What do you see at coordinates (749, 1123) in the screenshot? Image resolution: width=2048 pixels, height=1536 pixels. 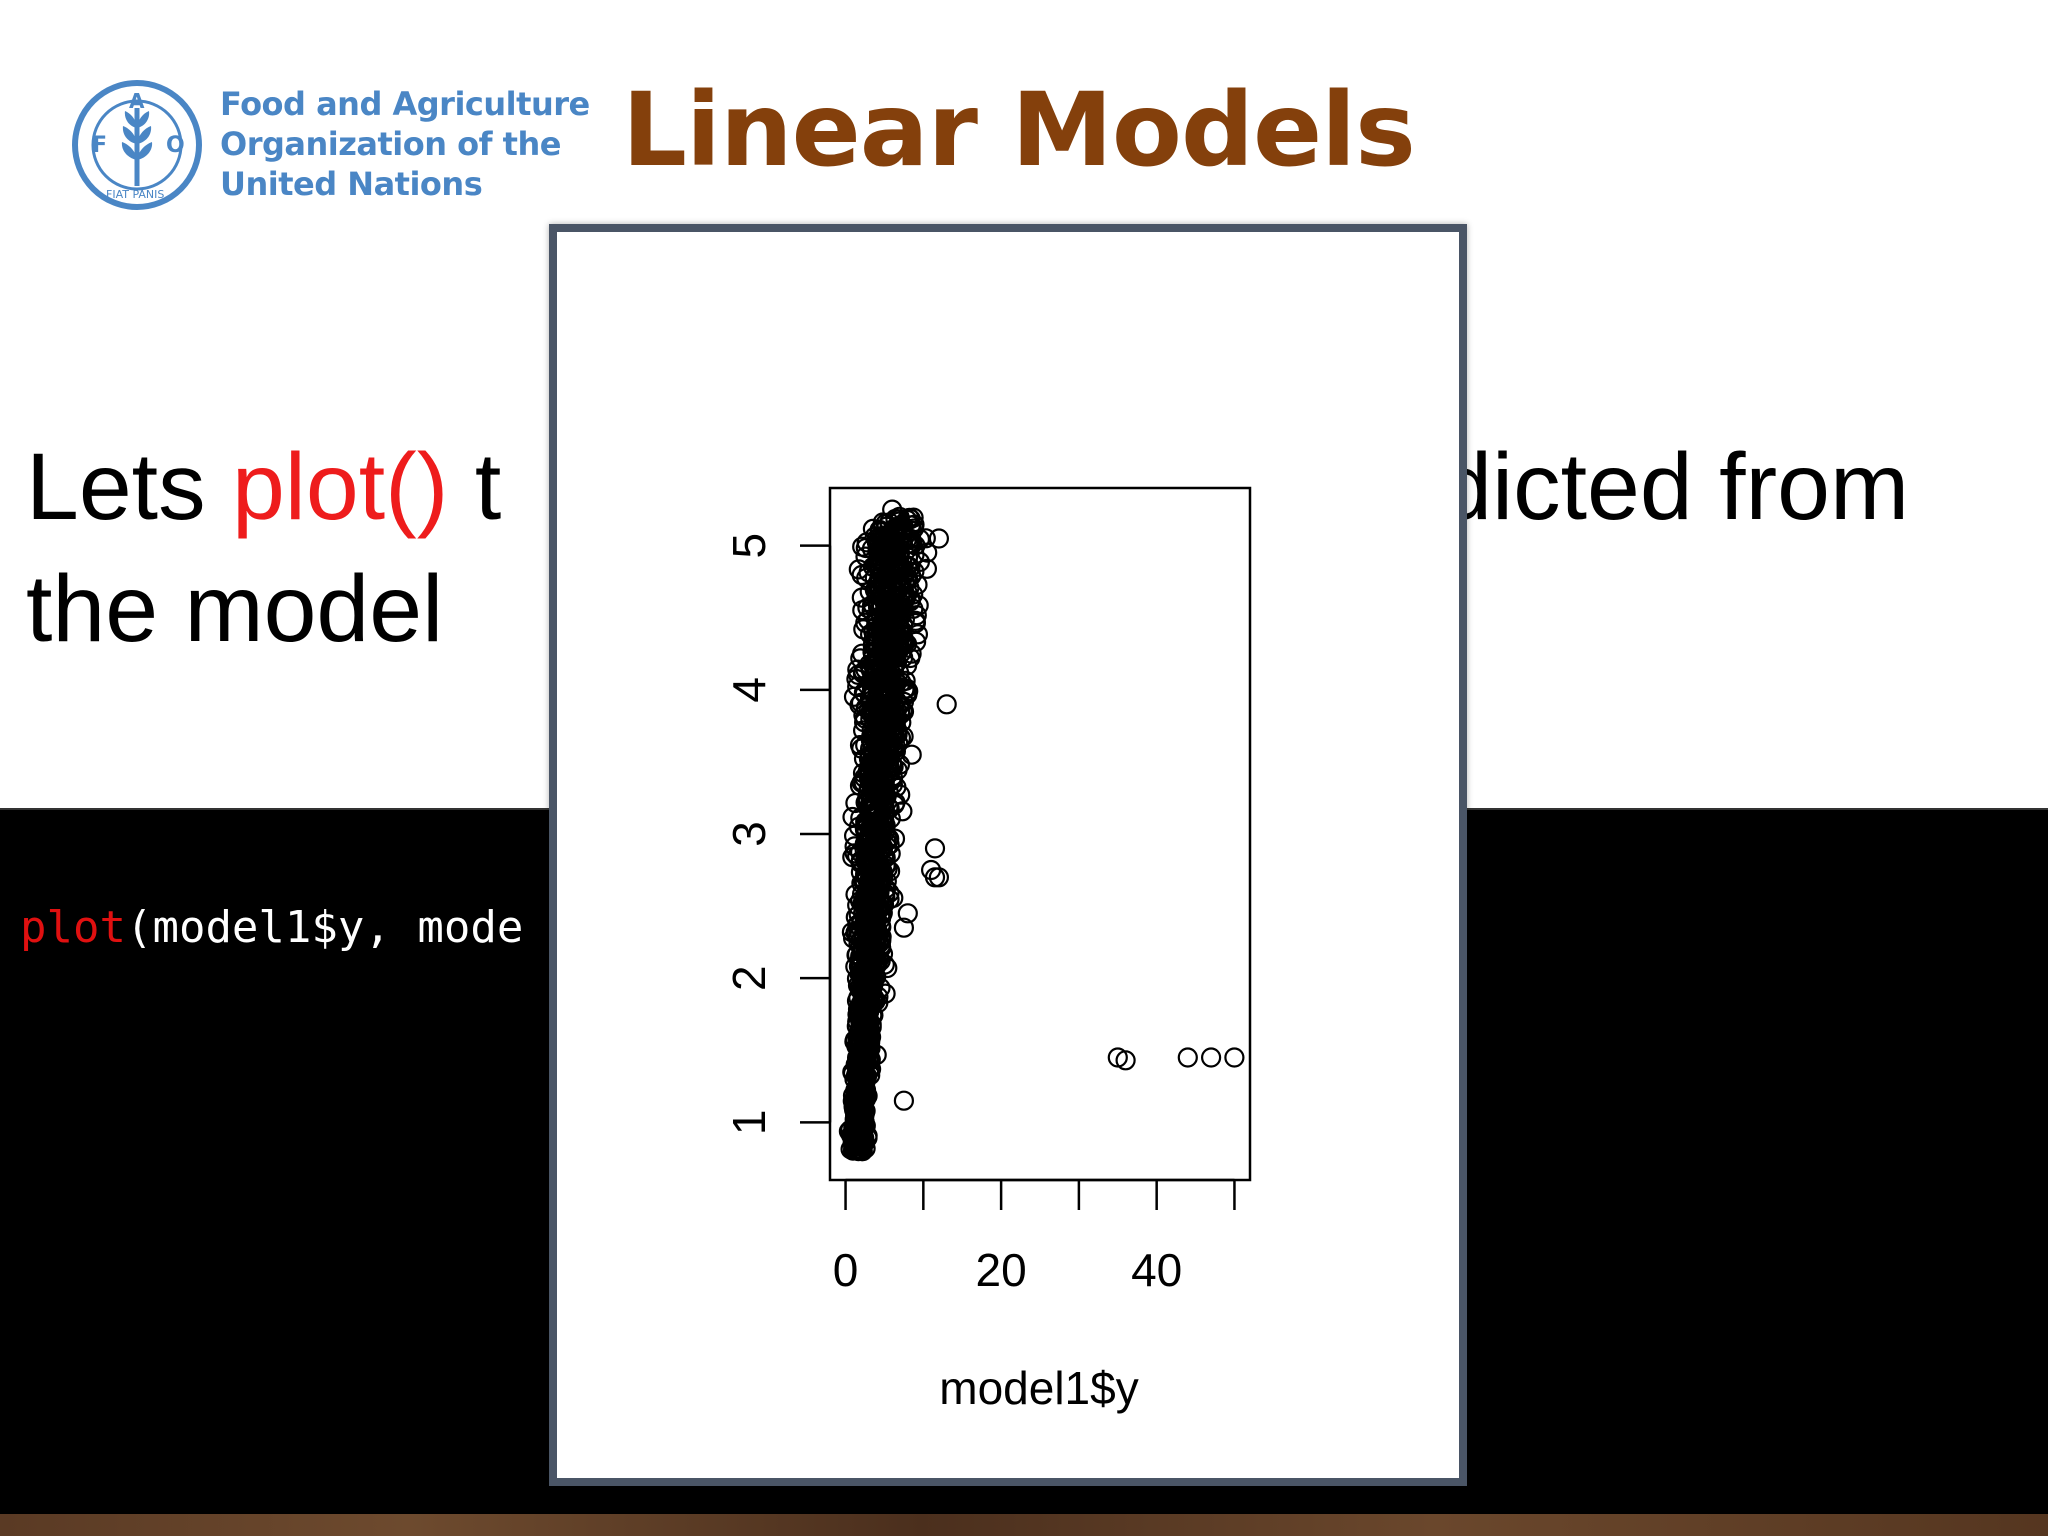 I see `y-tick-label: 1` at bounding box center [749, 1123].